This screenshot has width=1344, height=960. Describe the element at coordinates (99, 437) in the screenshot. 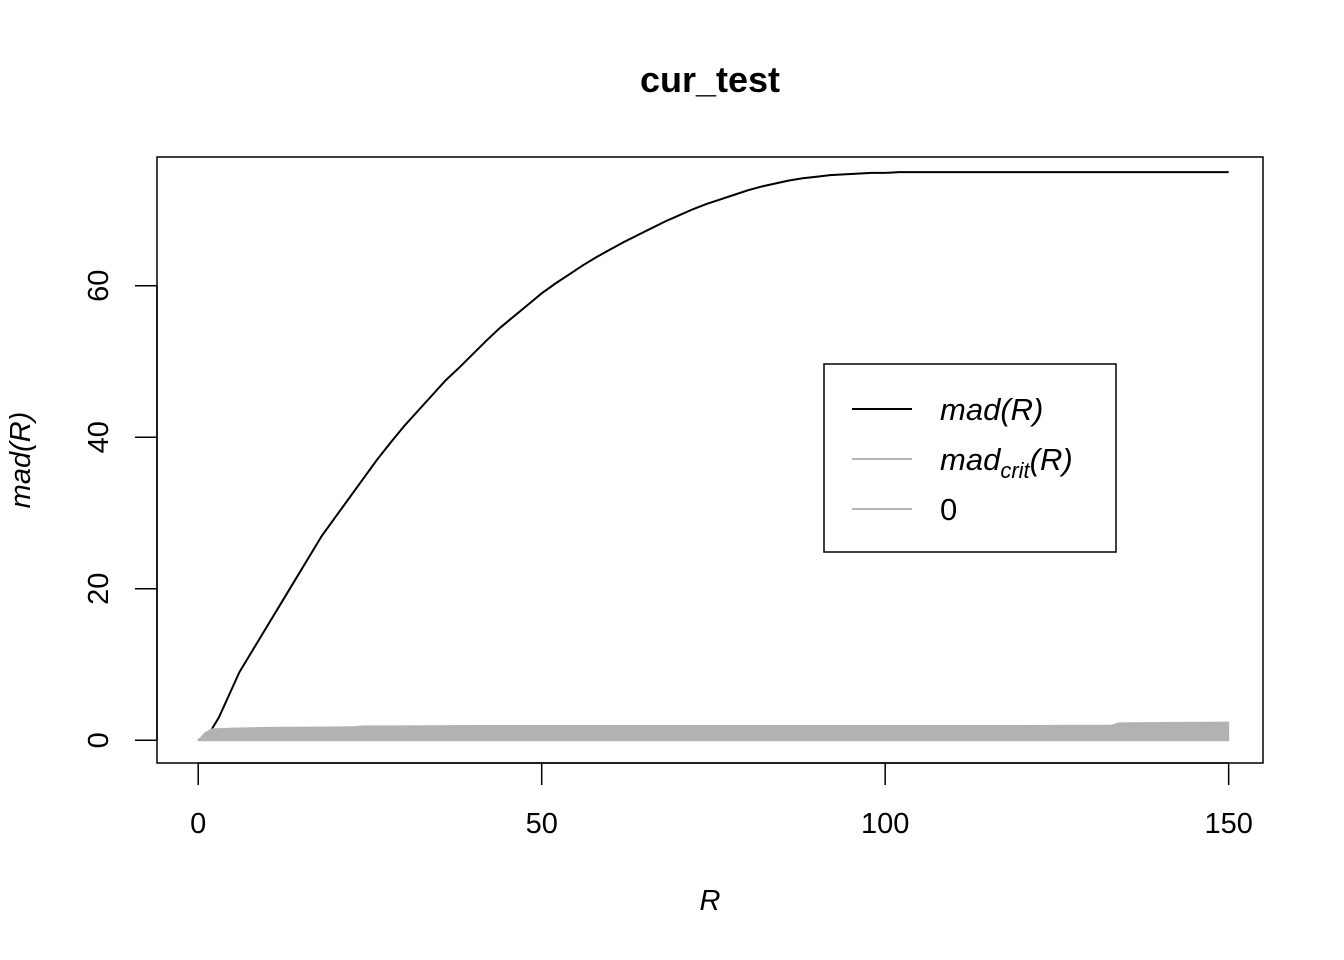

I see `y-tick-label: 40` at that location.